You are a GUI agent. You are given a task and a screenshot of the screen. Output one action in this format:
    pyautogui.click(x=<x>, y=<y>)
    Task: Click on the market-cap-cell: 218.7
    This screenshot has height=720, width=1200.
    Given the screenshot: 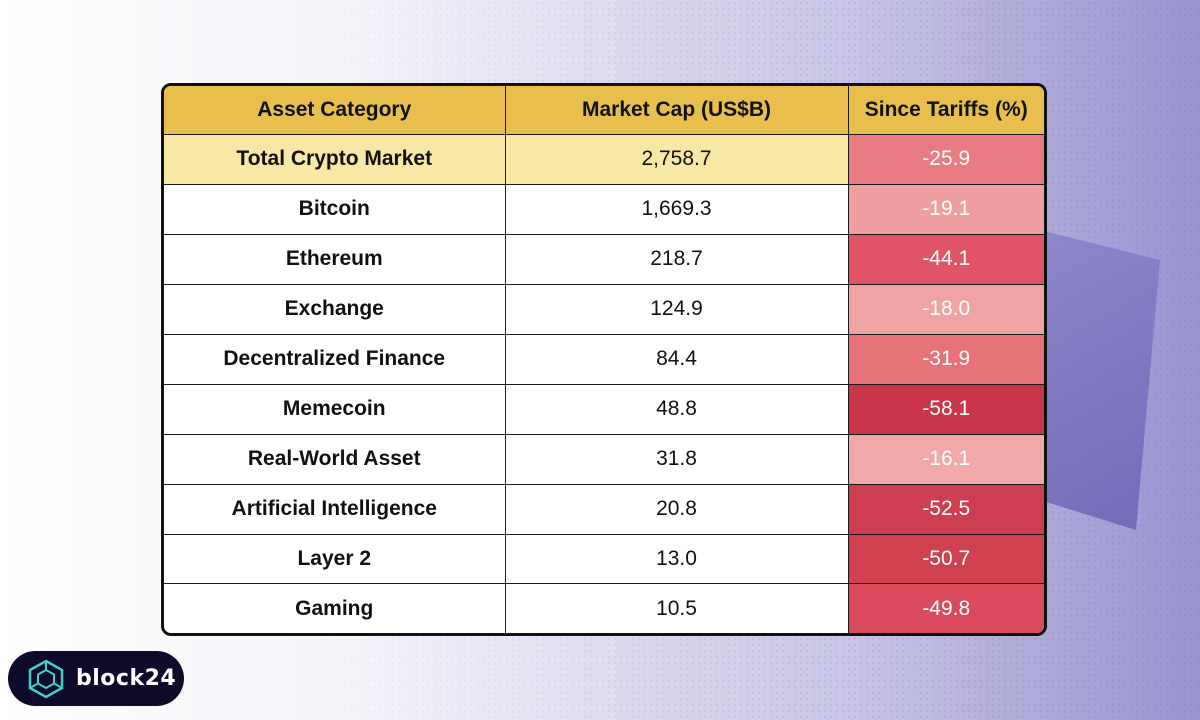 What is the action you would take?
    pyautogui.click(x=676, y=259)
    